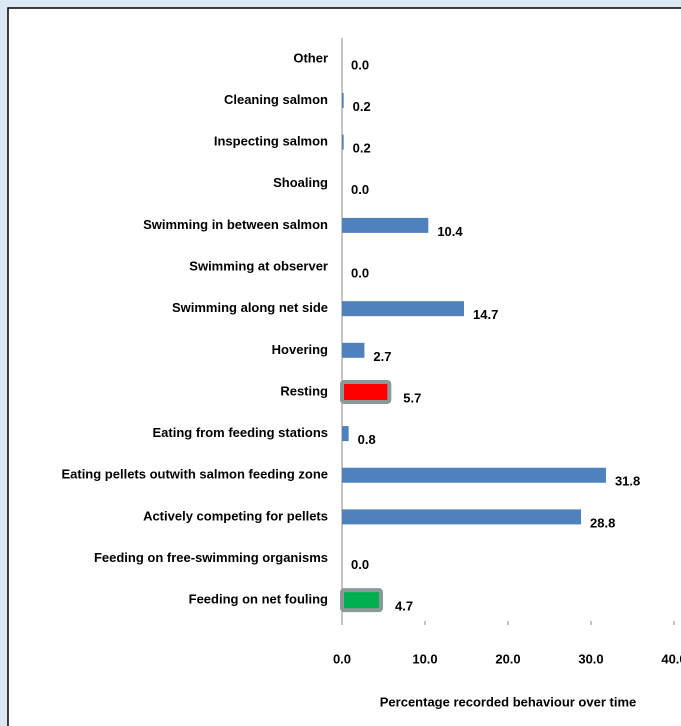  What do you see at coordinates (382, 356) in the screenshot?
I see `value-label: 2.7` at bounding box center [382, 356].